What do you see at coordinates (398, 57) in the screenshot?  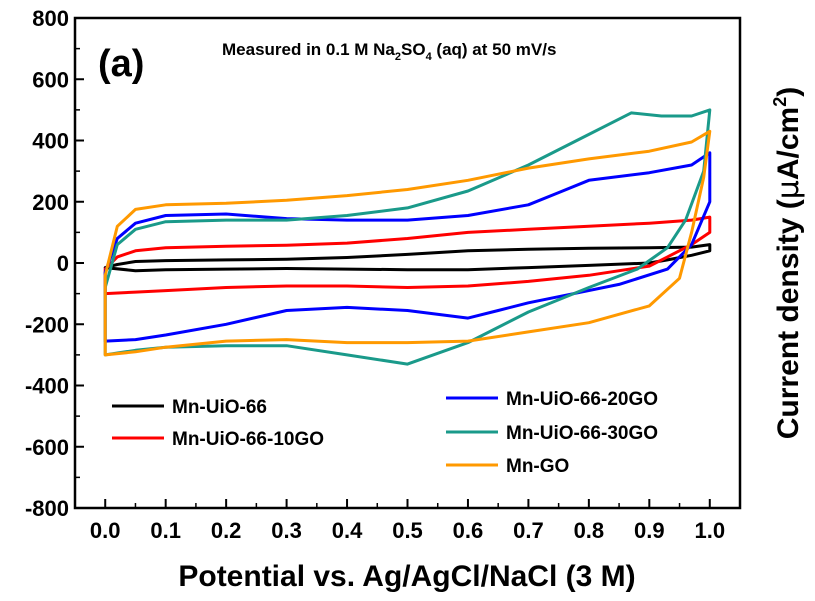 I see `annotation-sub1: 2` at bounding box center [398, 57].